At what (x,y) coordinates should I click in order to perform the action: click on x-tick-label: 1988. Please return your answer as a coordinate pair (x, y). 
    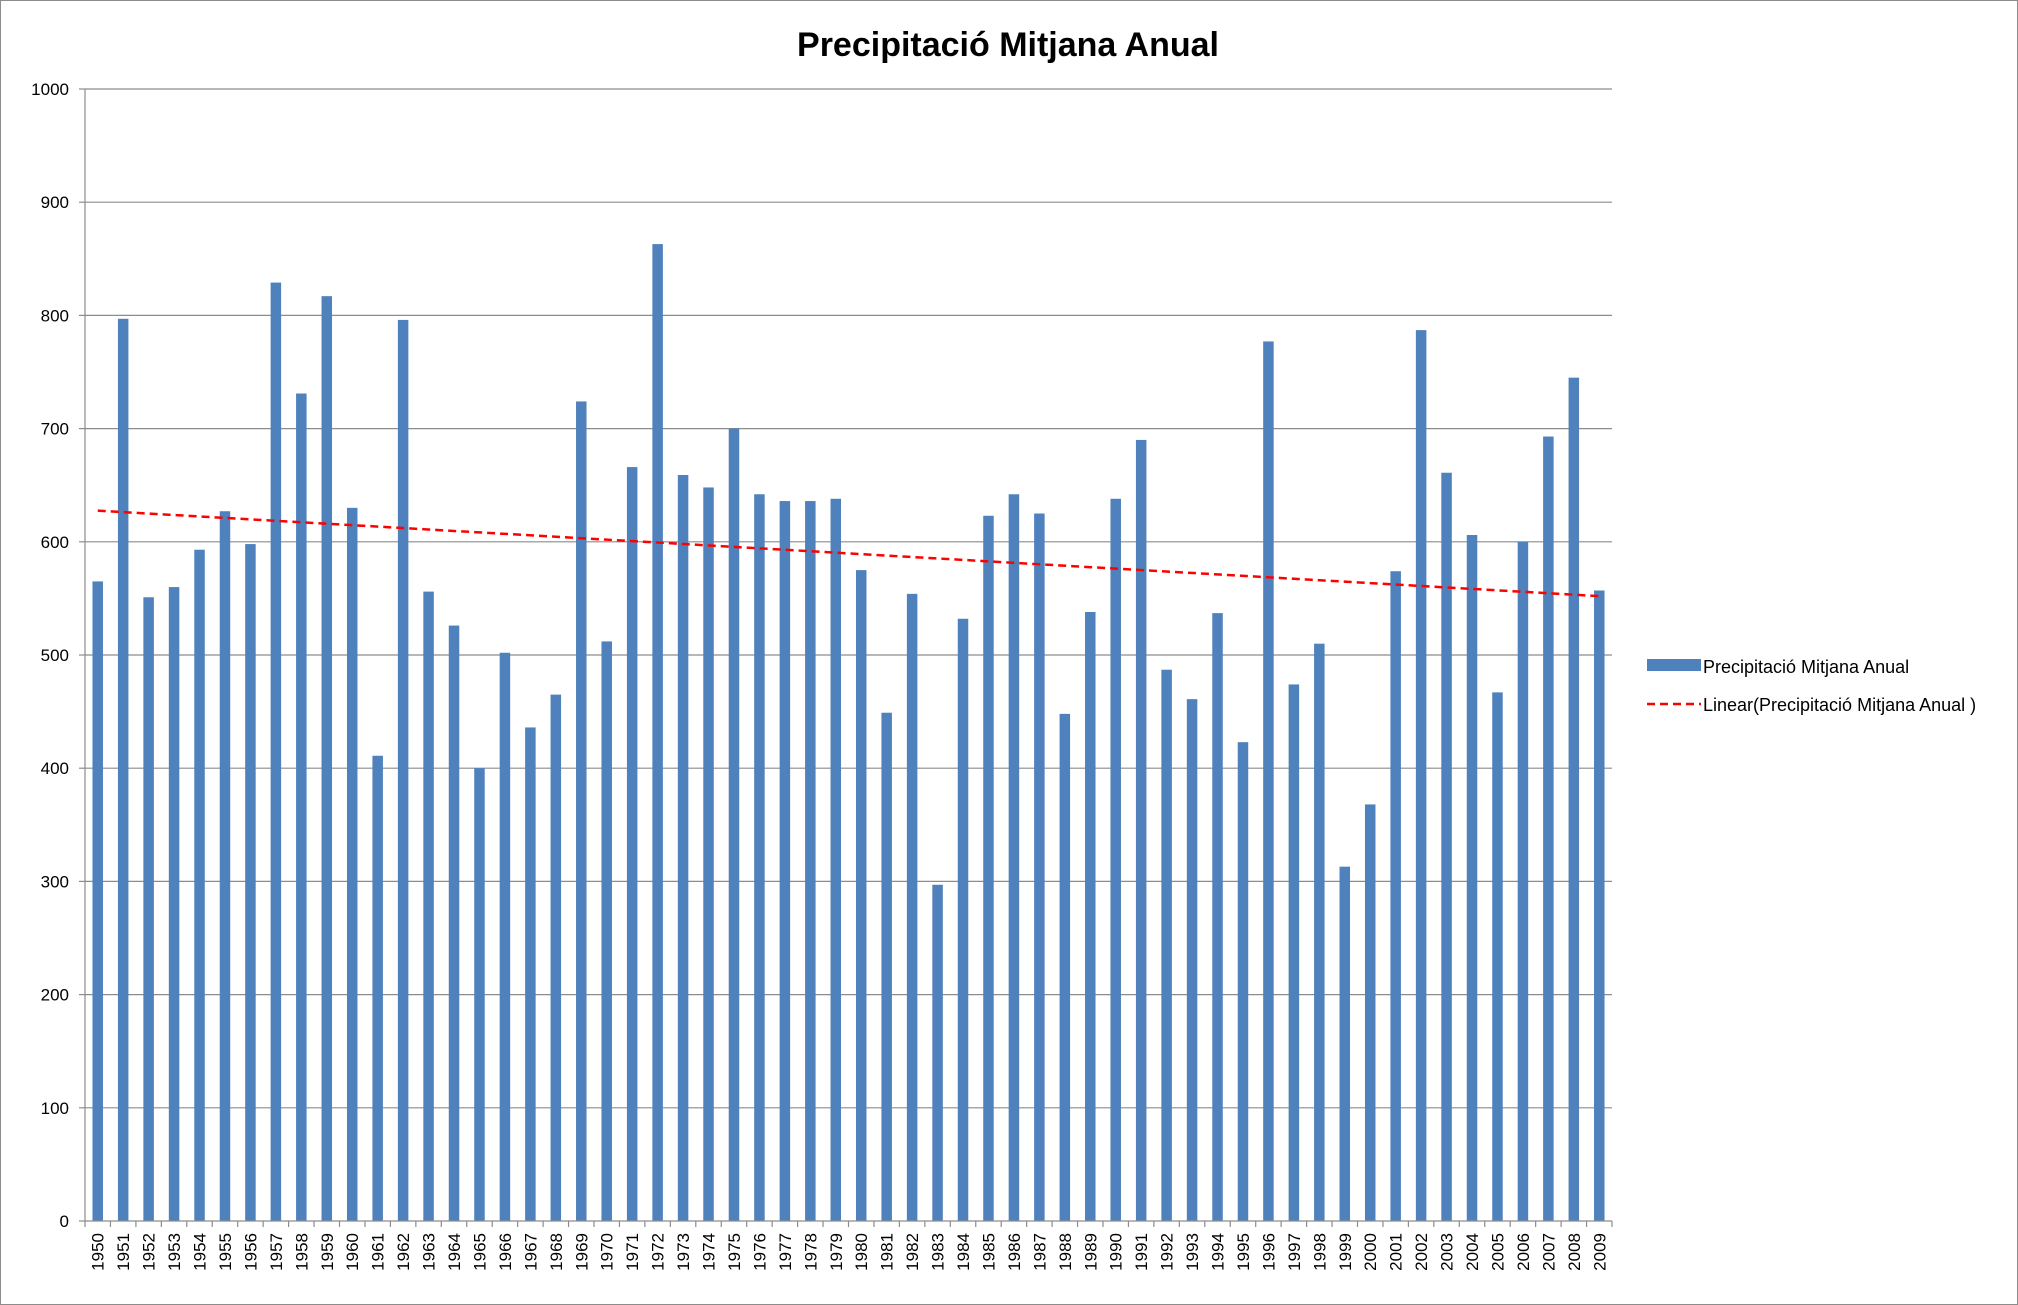
    Looking at the image, I should click on (1065, 1252).